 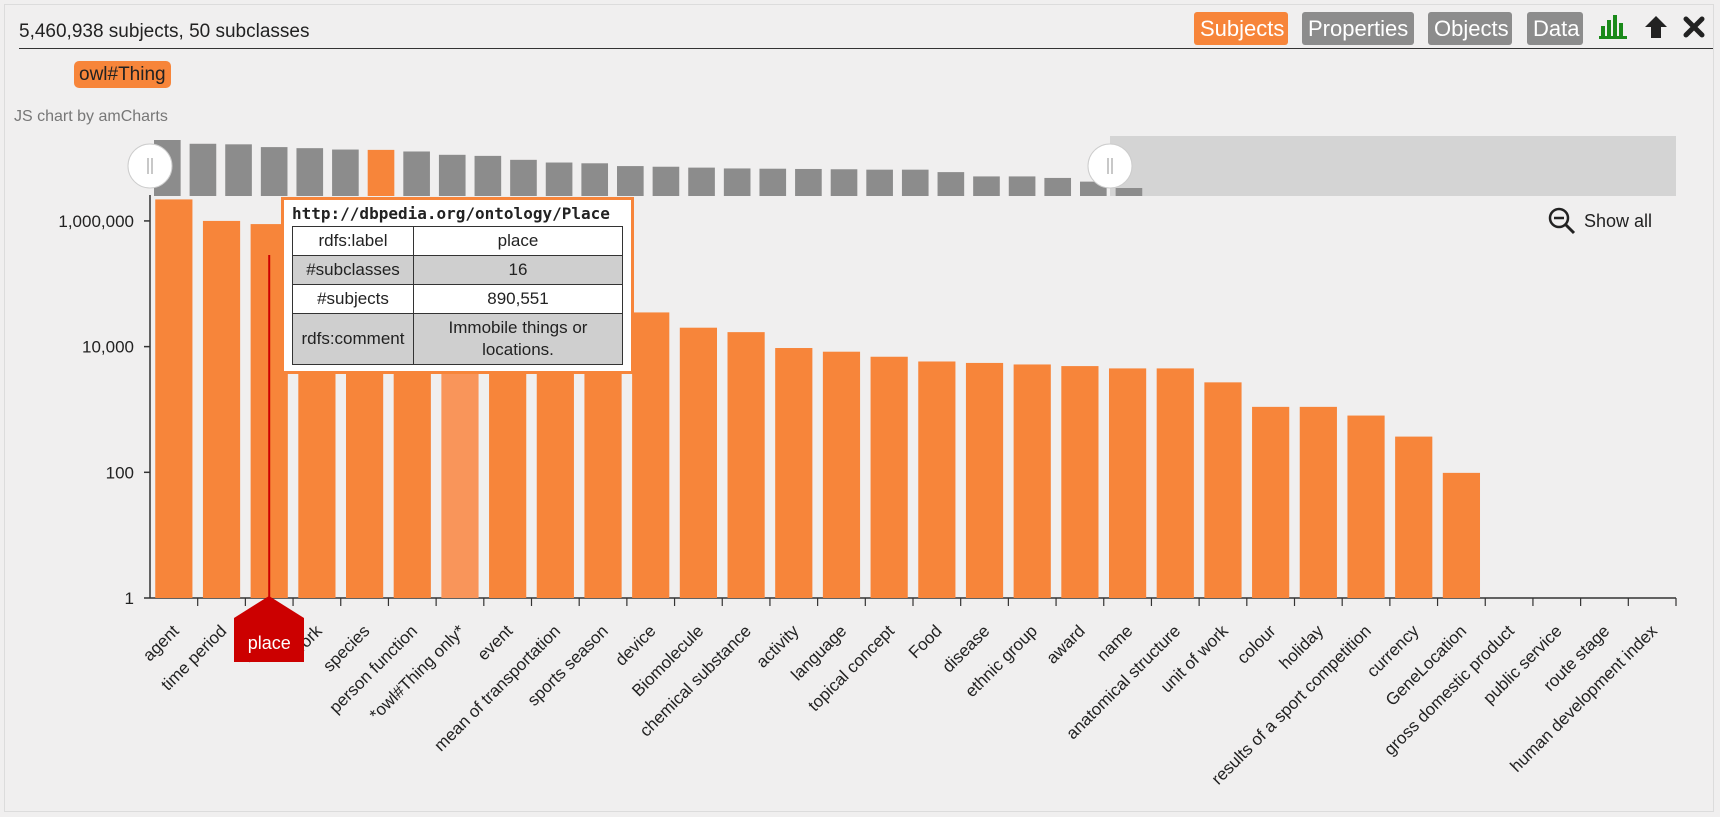 What do you see at coordinates (1110, 166) in the screenshot?
I see `scroll-handle-right` at bounding box center [1110, 166].